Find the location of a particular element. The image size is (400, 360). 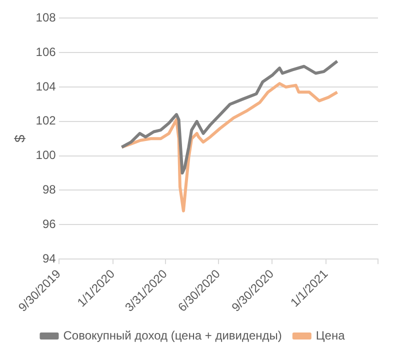

y-tick-label: 104 is located at coordinates (46, 86).